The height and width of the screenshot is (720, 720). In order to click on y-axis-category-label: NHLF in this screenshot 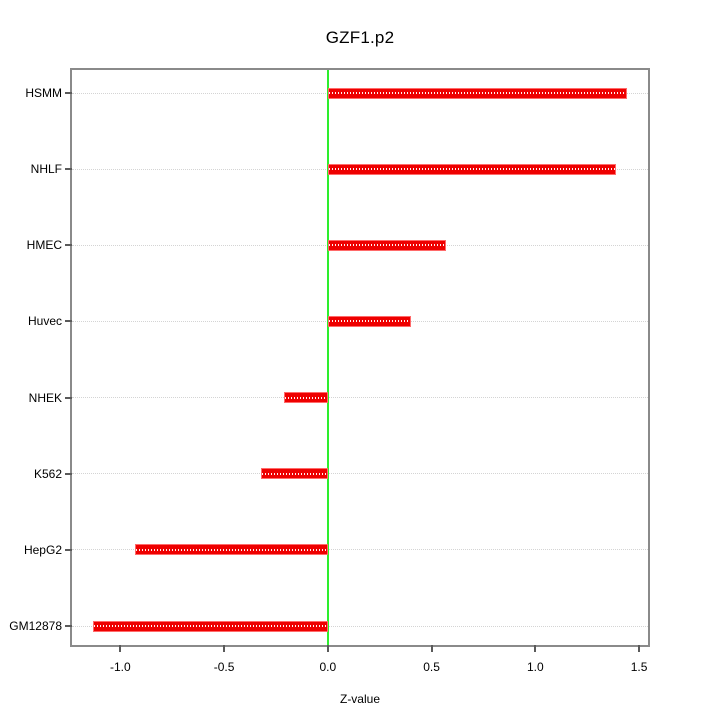, I will do `click(46, 169)`.